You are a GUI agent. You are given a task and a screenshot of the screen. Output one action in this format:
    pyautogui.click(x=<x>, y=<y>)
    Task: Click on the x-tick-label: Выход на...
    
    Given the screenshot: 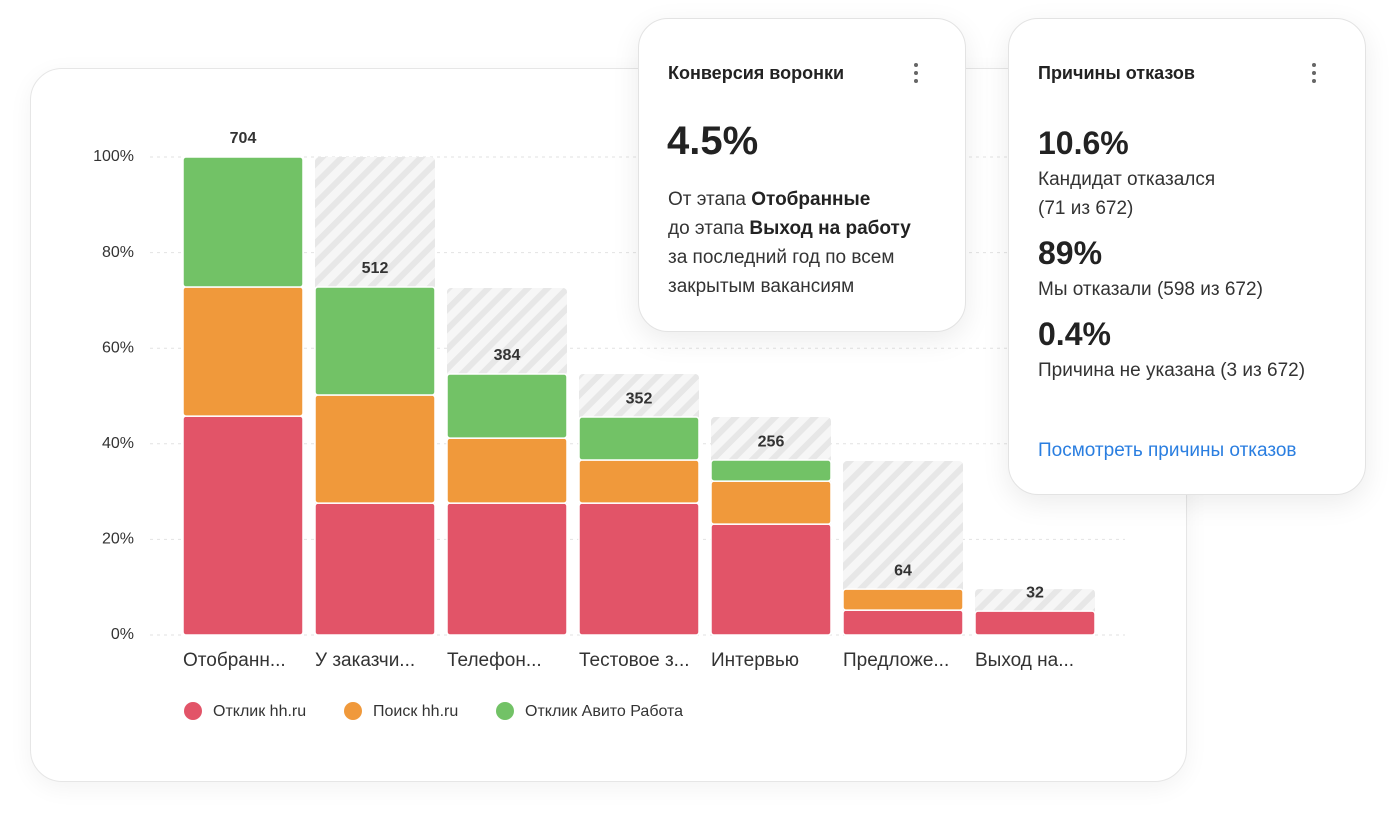 What is the action you would take?
    pyautogui.click(x=1024, y=660)
    